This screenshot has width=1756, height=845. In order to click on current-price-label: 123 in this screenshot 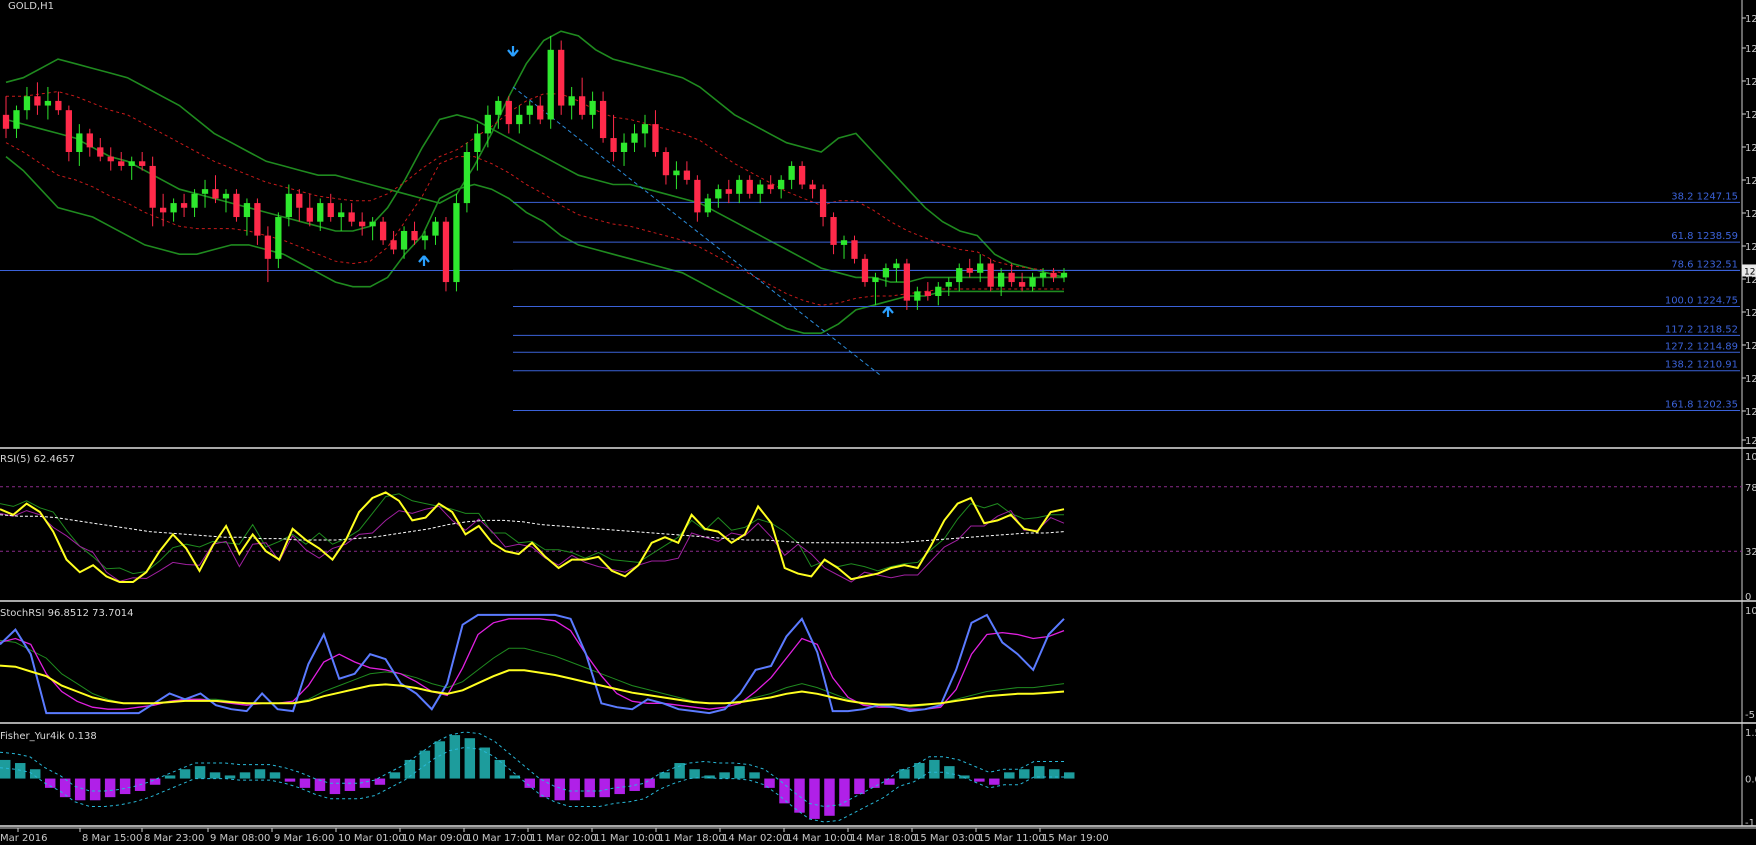, I will do `click(1750, 272)`.